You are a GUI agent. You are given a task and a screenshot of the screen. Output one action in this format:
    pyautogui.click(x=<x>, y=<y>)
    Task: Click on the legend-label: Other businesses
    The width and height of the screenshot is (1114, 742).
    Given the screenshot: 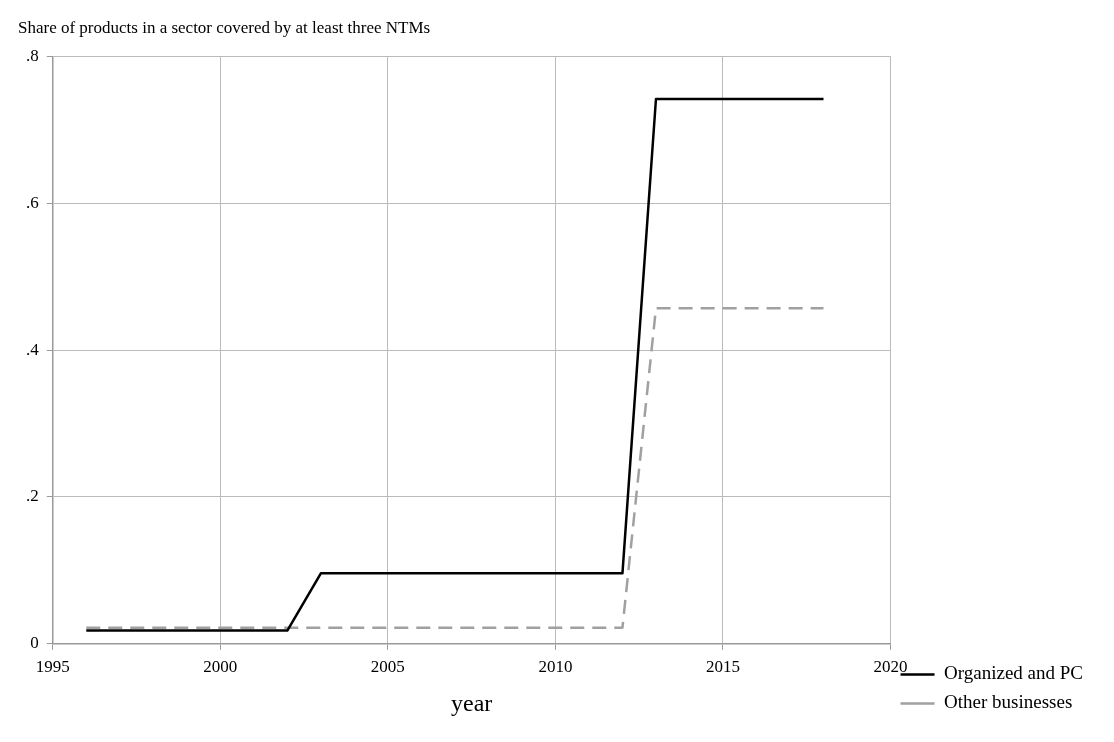 What is the action you would take?
    pyautogui.click(x=1008, y=702)
    